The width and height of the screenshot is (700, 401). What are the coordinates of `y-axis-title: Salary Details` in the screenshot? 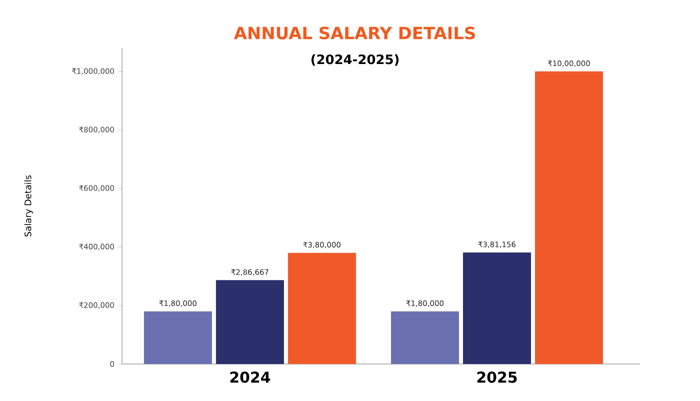 It's located at (29, 205).